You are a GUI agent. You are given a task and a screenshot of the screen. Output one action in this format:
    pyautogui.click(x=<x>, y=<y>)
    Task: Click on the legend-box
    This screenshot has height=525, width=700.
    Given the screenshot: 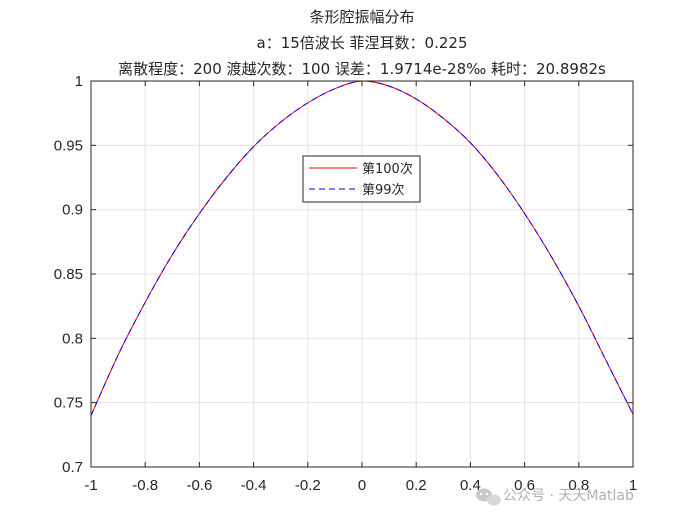 What is the action you would take?
    pyautogui.click(x=361, y=179)
    